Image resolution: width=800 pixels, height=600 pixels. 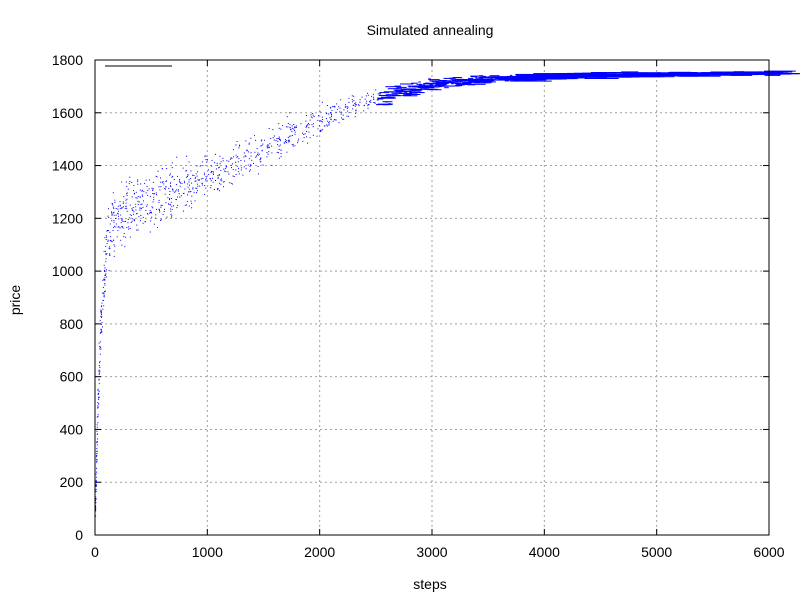 What do you see at coordinates (67, 218) in the screenshot?
I see `y-tick-label: 1200` at bounding box center [67, 218].